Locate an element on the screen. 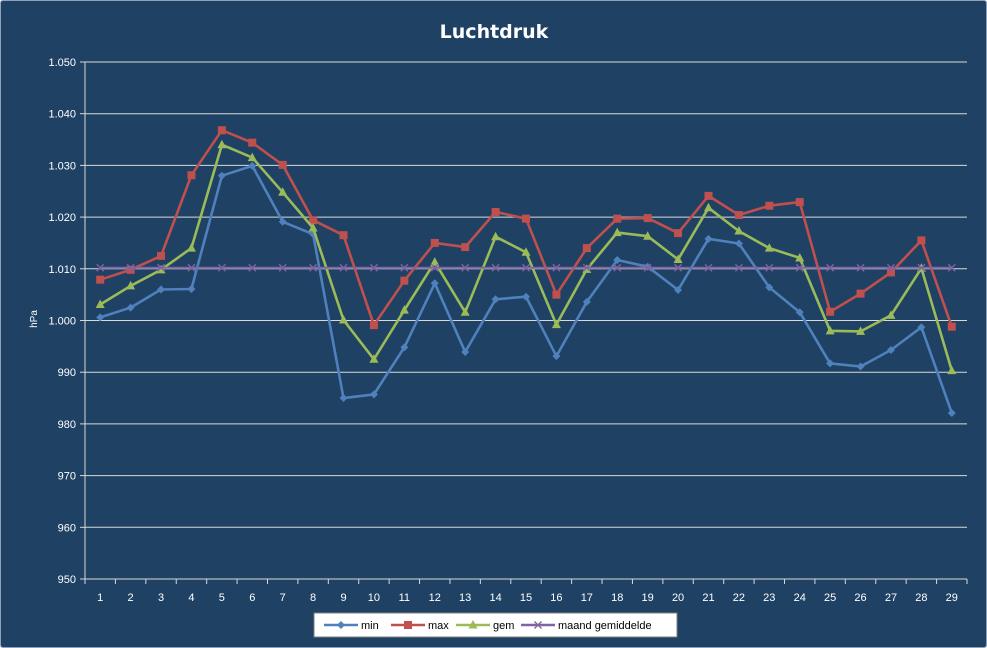 This screenshot has width=987, height=648. y-tick-label: 990 is located at coordinates (67, 373).